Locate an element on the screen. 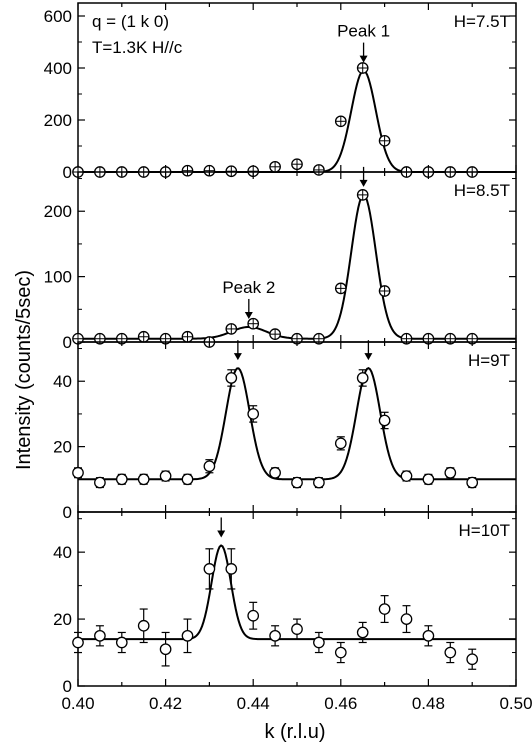 This screenshot has width=532, height=745. x-tick-label: 0.50 is located at coordinates (515, 703).